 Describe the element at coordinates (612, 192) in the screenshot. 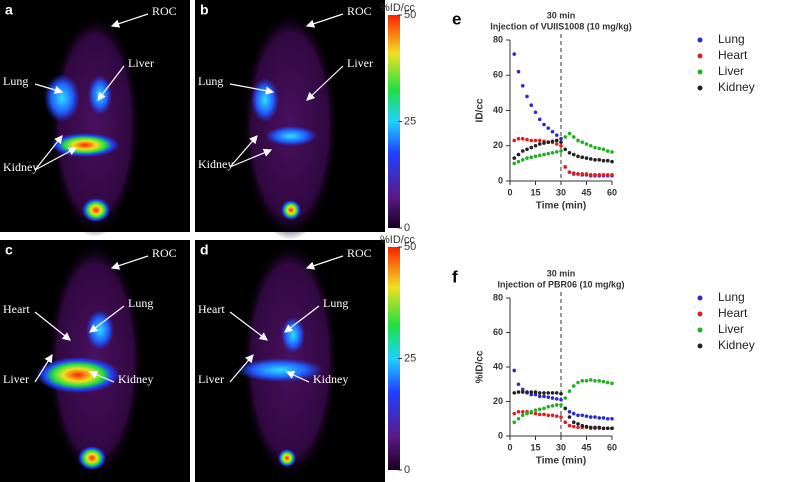

I see `x-tick-label: 60` at that location.